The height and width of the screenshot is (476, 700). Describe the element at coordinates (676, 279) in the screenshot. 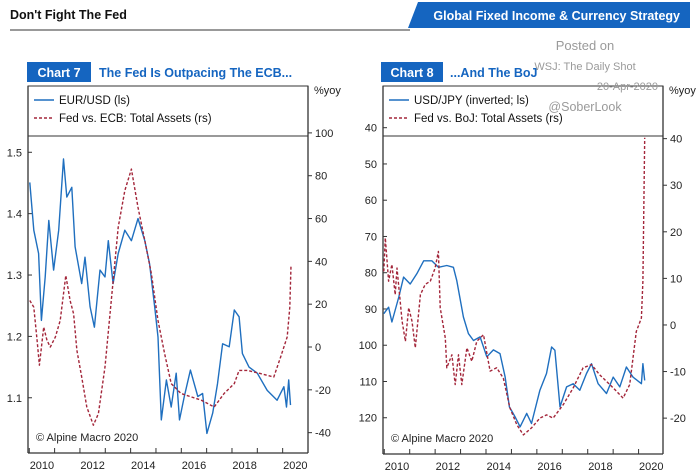

I see `right-y-tick-label: 10` at that location.